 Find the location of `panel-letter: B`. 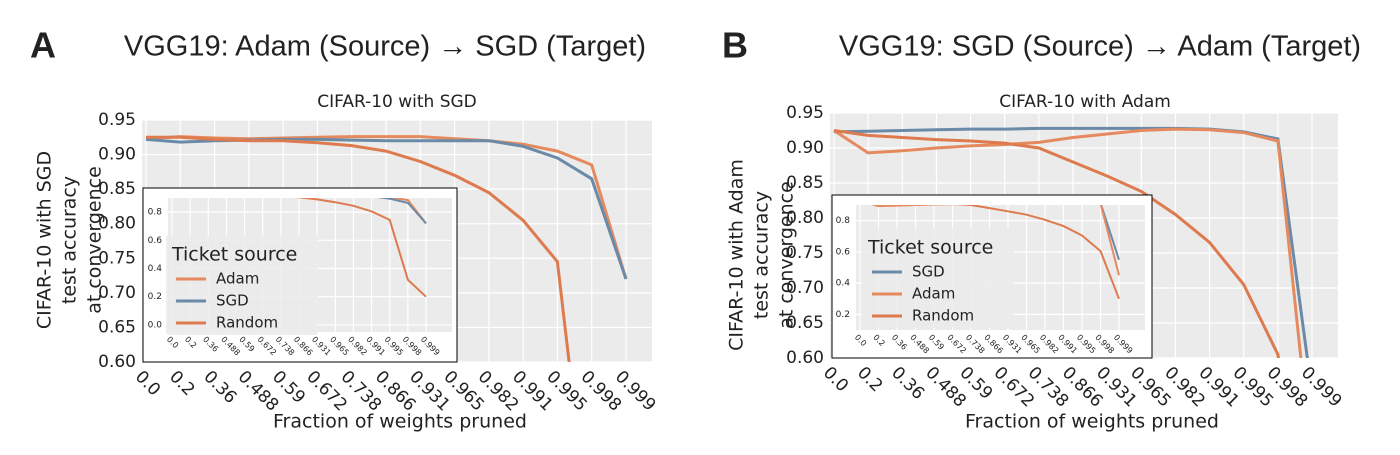

panel-letter: B is located at coordinates (735, 45).